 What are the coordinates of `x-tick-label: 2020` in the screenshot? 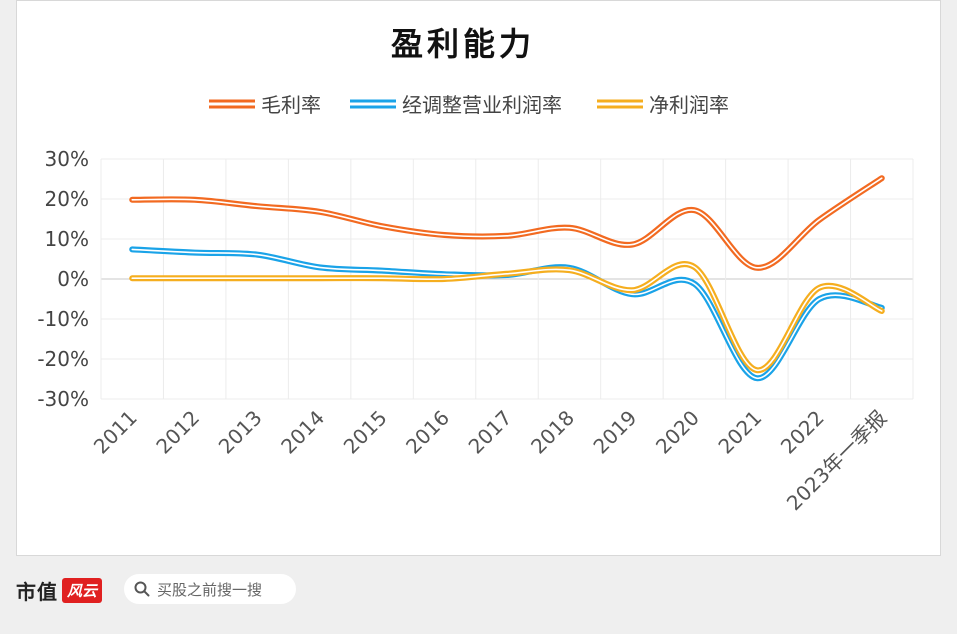 It's located at (677, 432).